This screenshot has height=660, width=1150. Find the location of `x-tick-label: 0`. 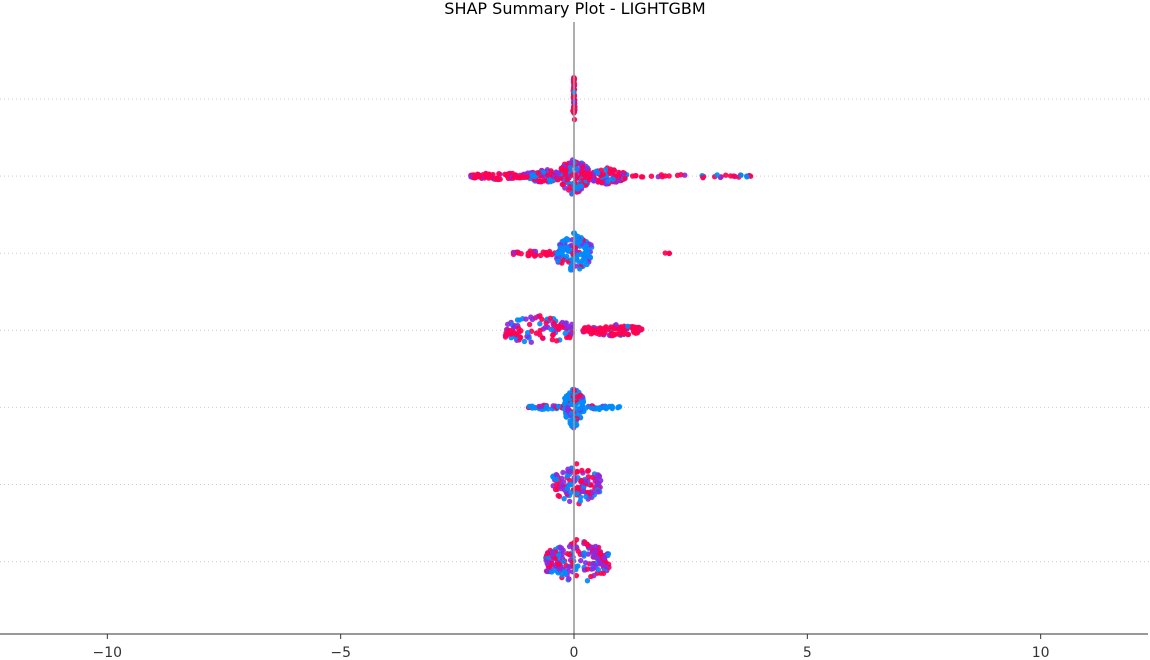

x-tick-label: 0 is located at coordinates (574, 652).